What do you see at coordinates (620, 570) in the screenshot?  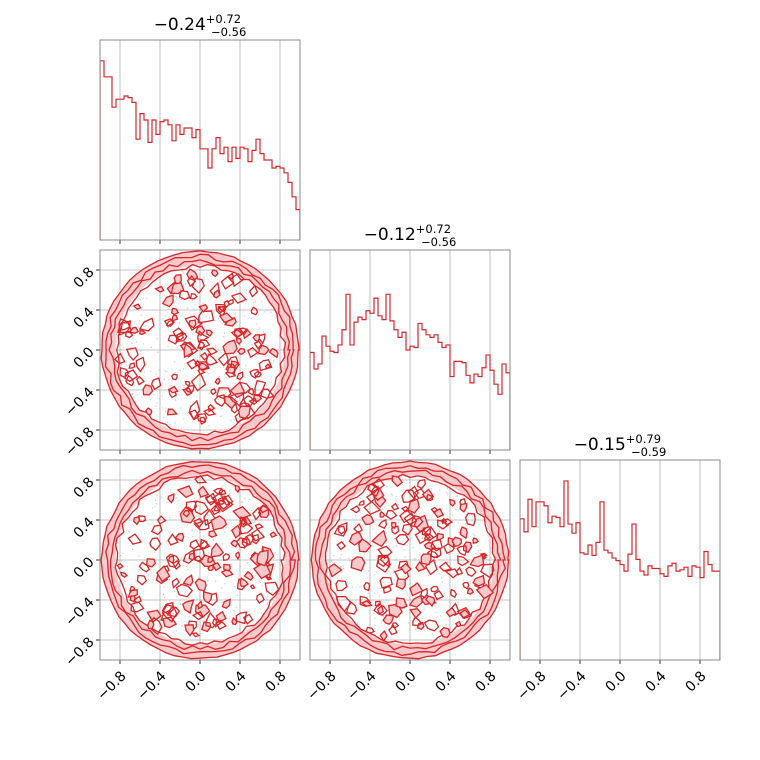 I see `histogram-step` at bounding box center [620, 570].